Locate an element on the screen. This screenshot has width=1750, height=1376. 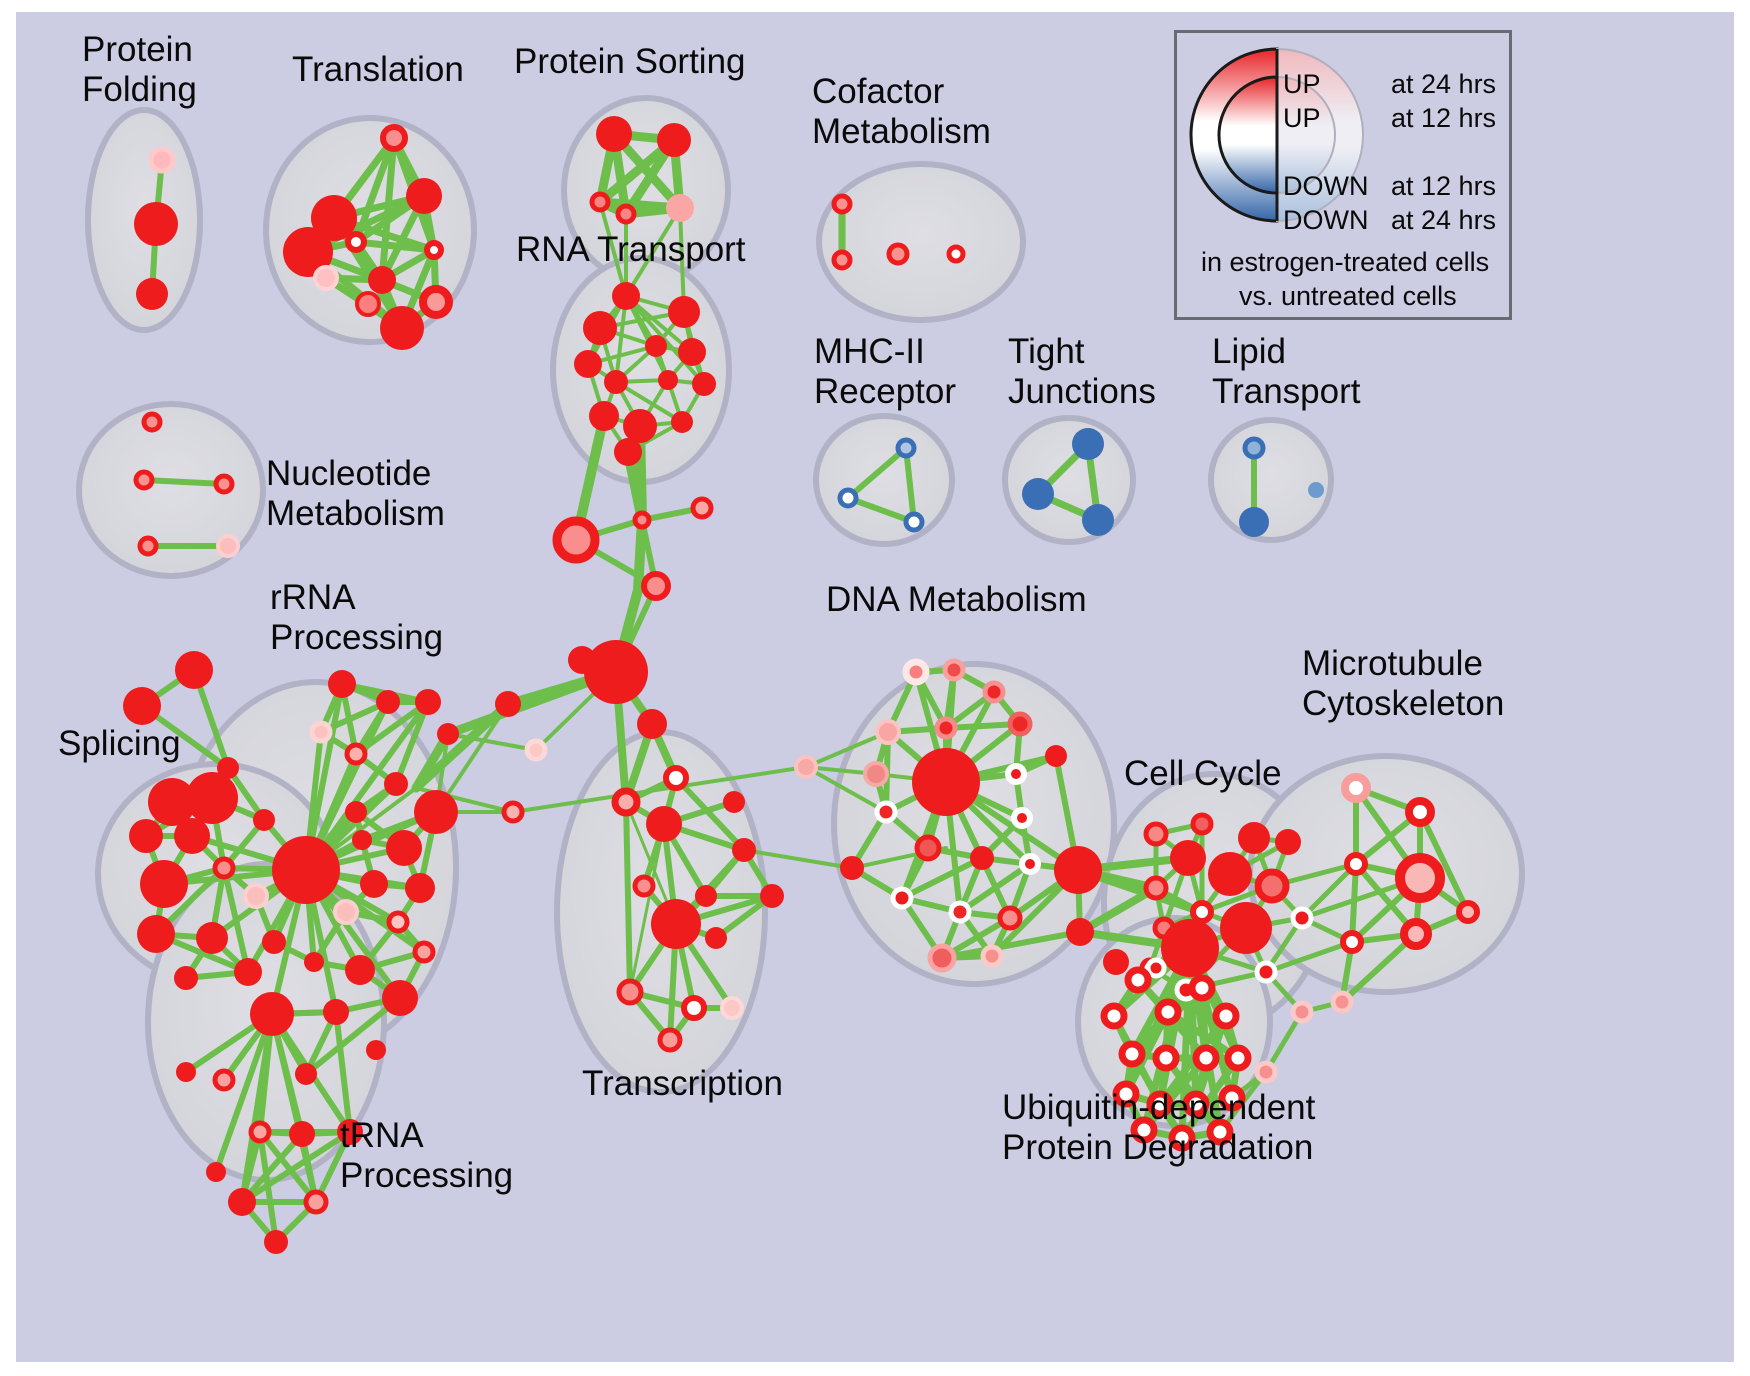
node-group-cell-cycle is located at coordinates (1208, 948).